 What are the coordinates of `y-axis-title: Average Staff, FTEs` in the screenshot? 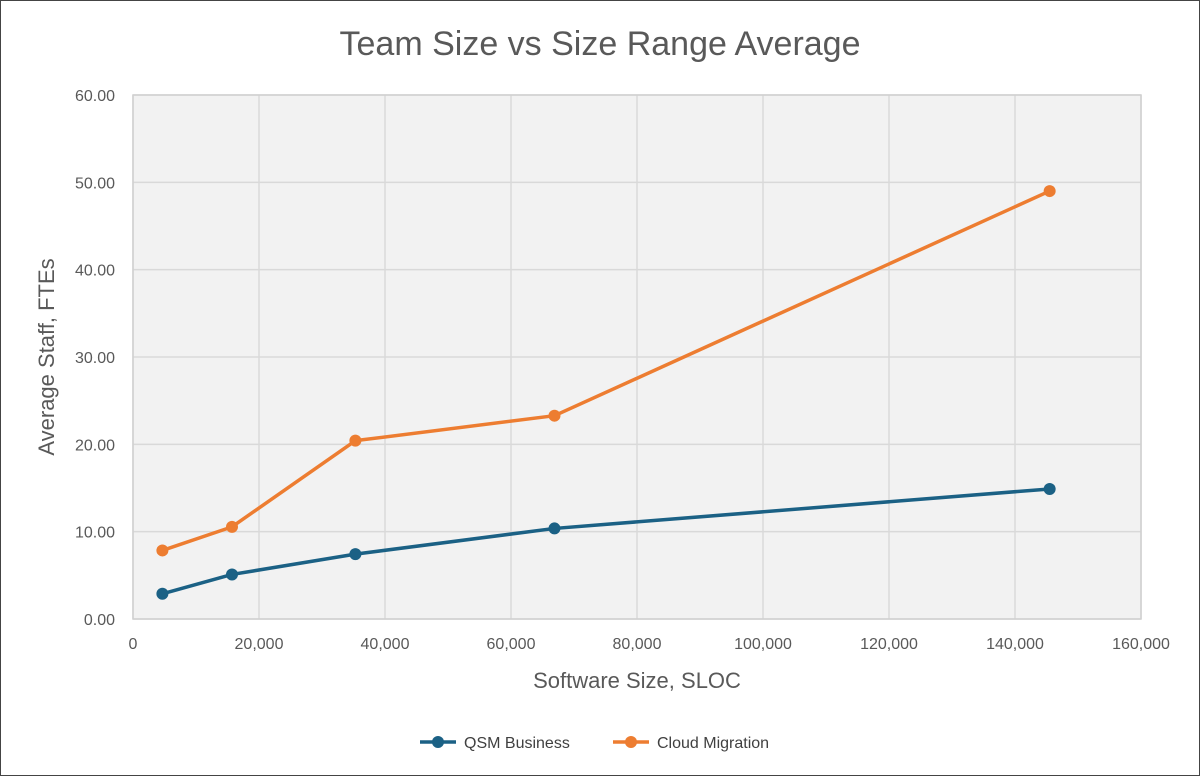 It's located at (46, 356).